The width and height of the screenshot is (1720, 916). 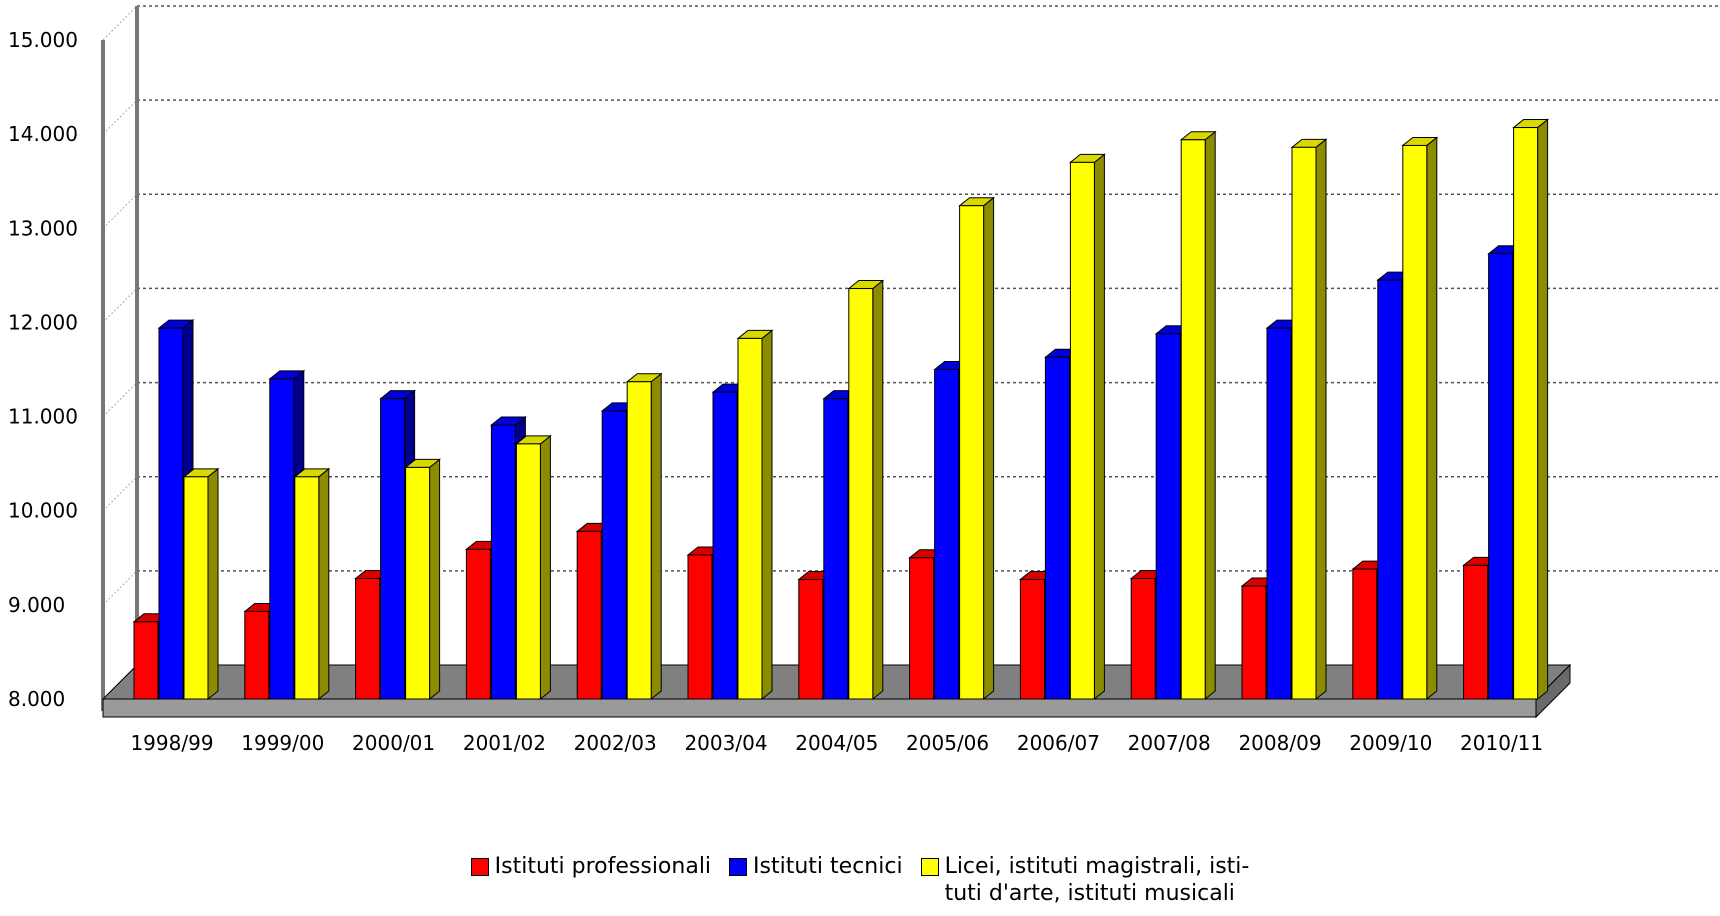 I want to click on x-tick-label-2004-05: 2004/05, so click(x=836, y=743).